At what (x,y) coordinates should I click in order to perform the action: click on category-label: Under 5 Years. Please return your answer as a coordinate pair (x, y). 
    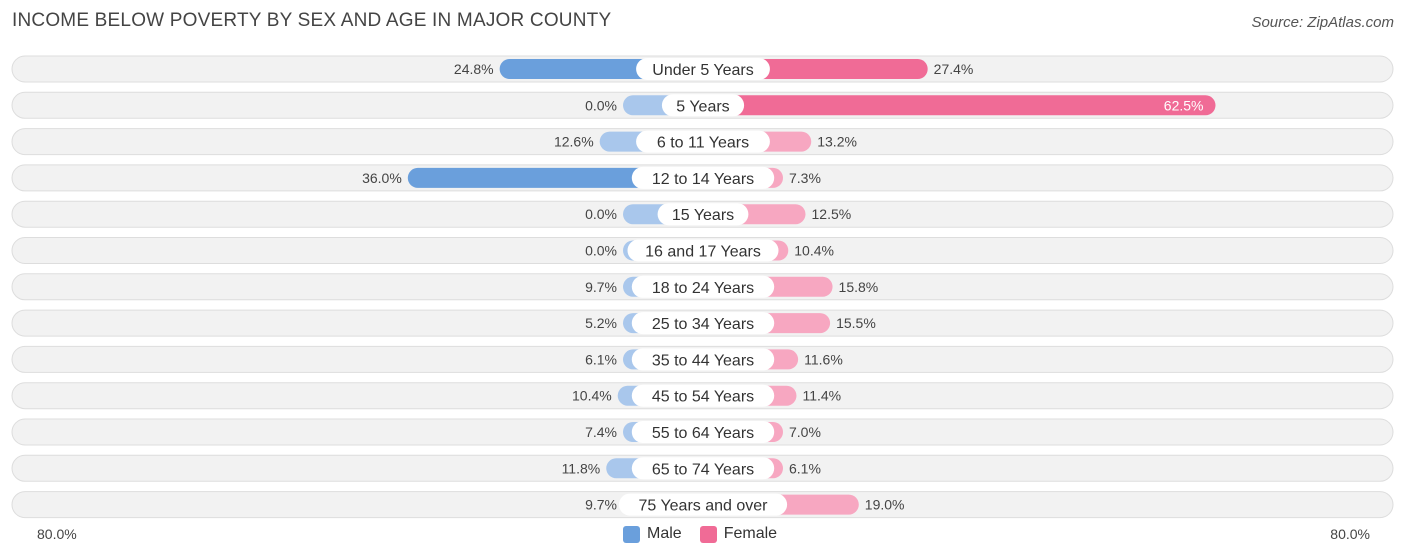
    Looking at the image, I should click on (702, 70).